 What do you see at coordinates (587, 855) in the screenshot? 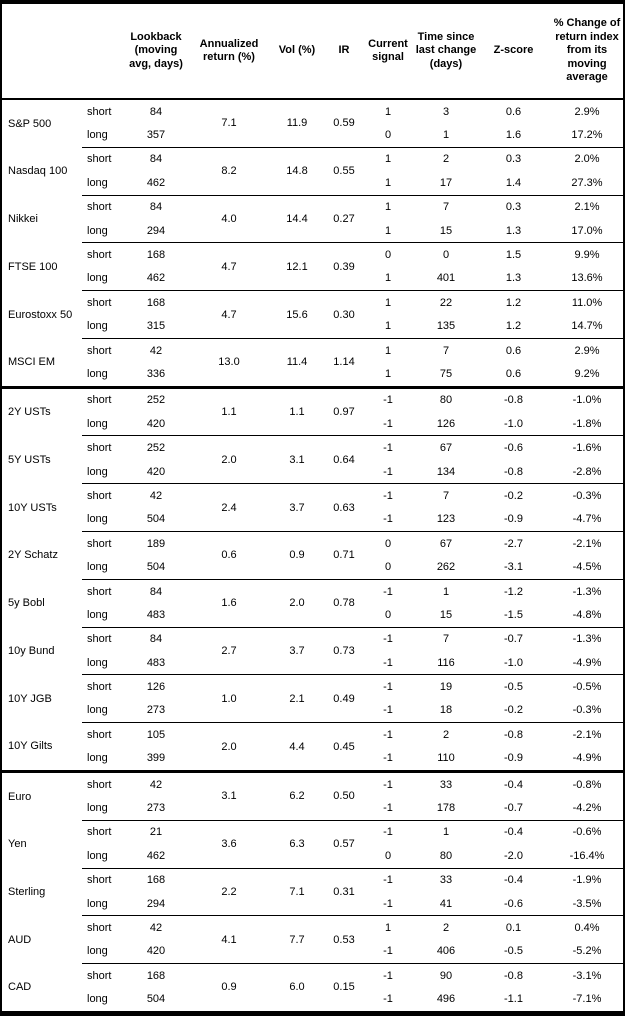
I see `pct-change-cell: -16.4%` at bounding box center [587, 855].